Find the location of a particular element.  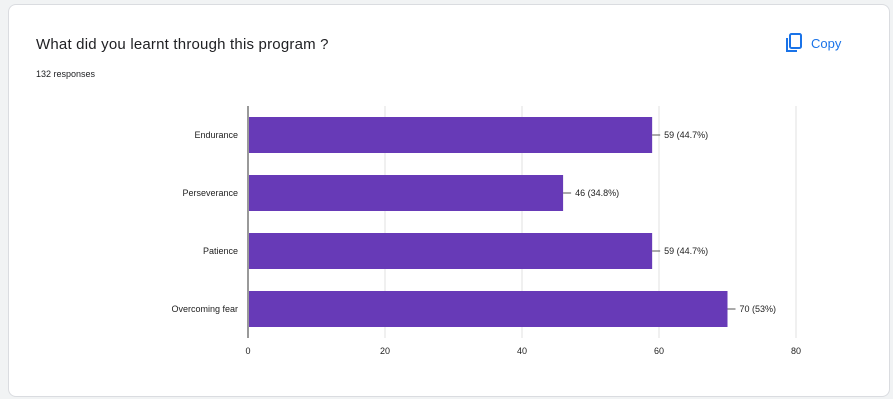

response-count: 132 responses is located at coordinates (66, 74).